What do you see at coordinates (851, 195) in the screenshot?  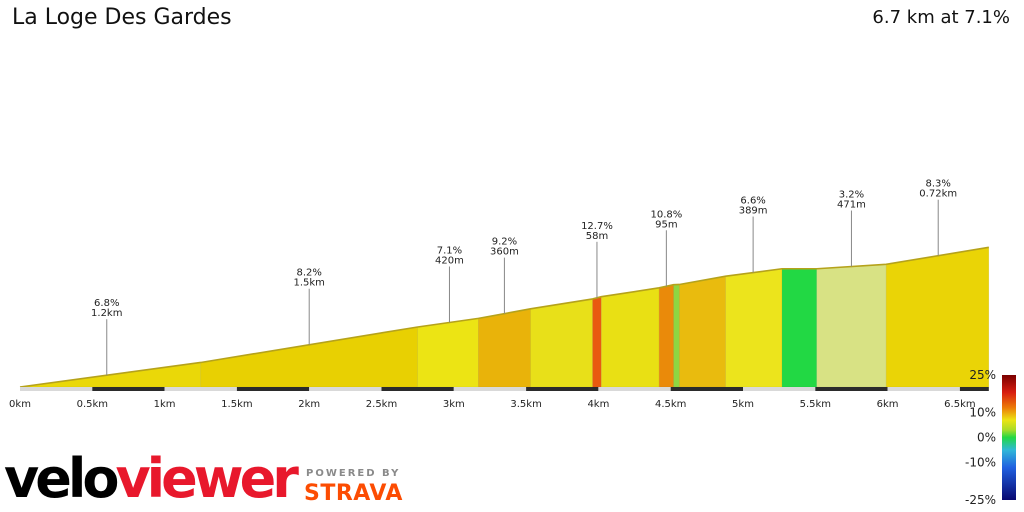 I see `annotation-gradient: 3.2%` at bounding box center [851, 195].